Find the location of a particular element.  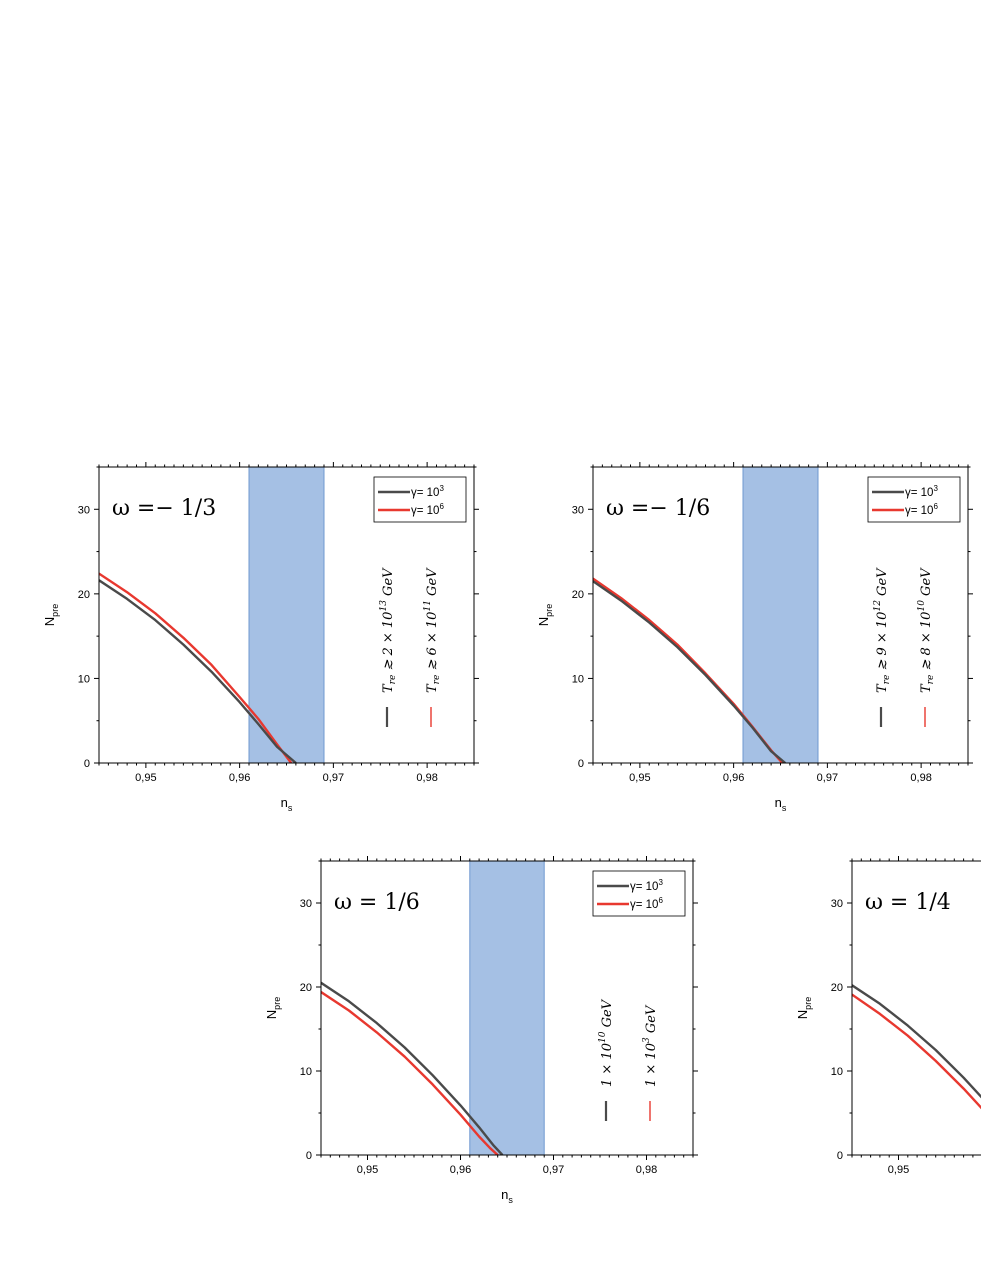

omega-label: ω = 1/6 is located at coordinates (377, 902).